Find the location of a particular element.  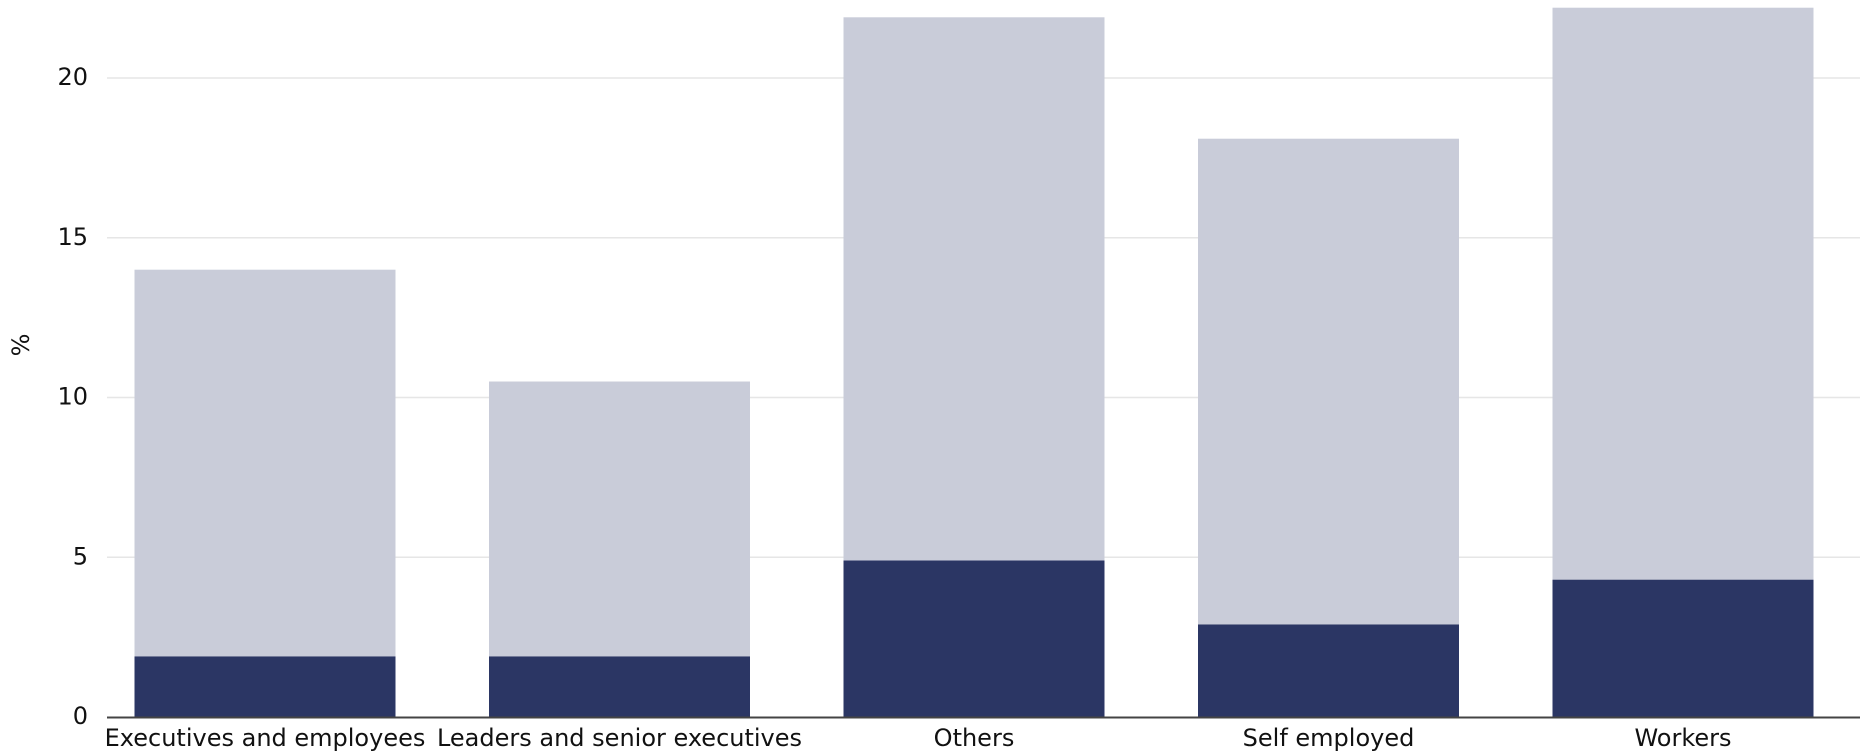

x-tick-label: Workers is located at coordinates (1682, 738).